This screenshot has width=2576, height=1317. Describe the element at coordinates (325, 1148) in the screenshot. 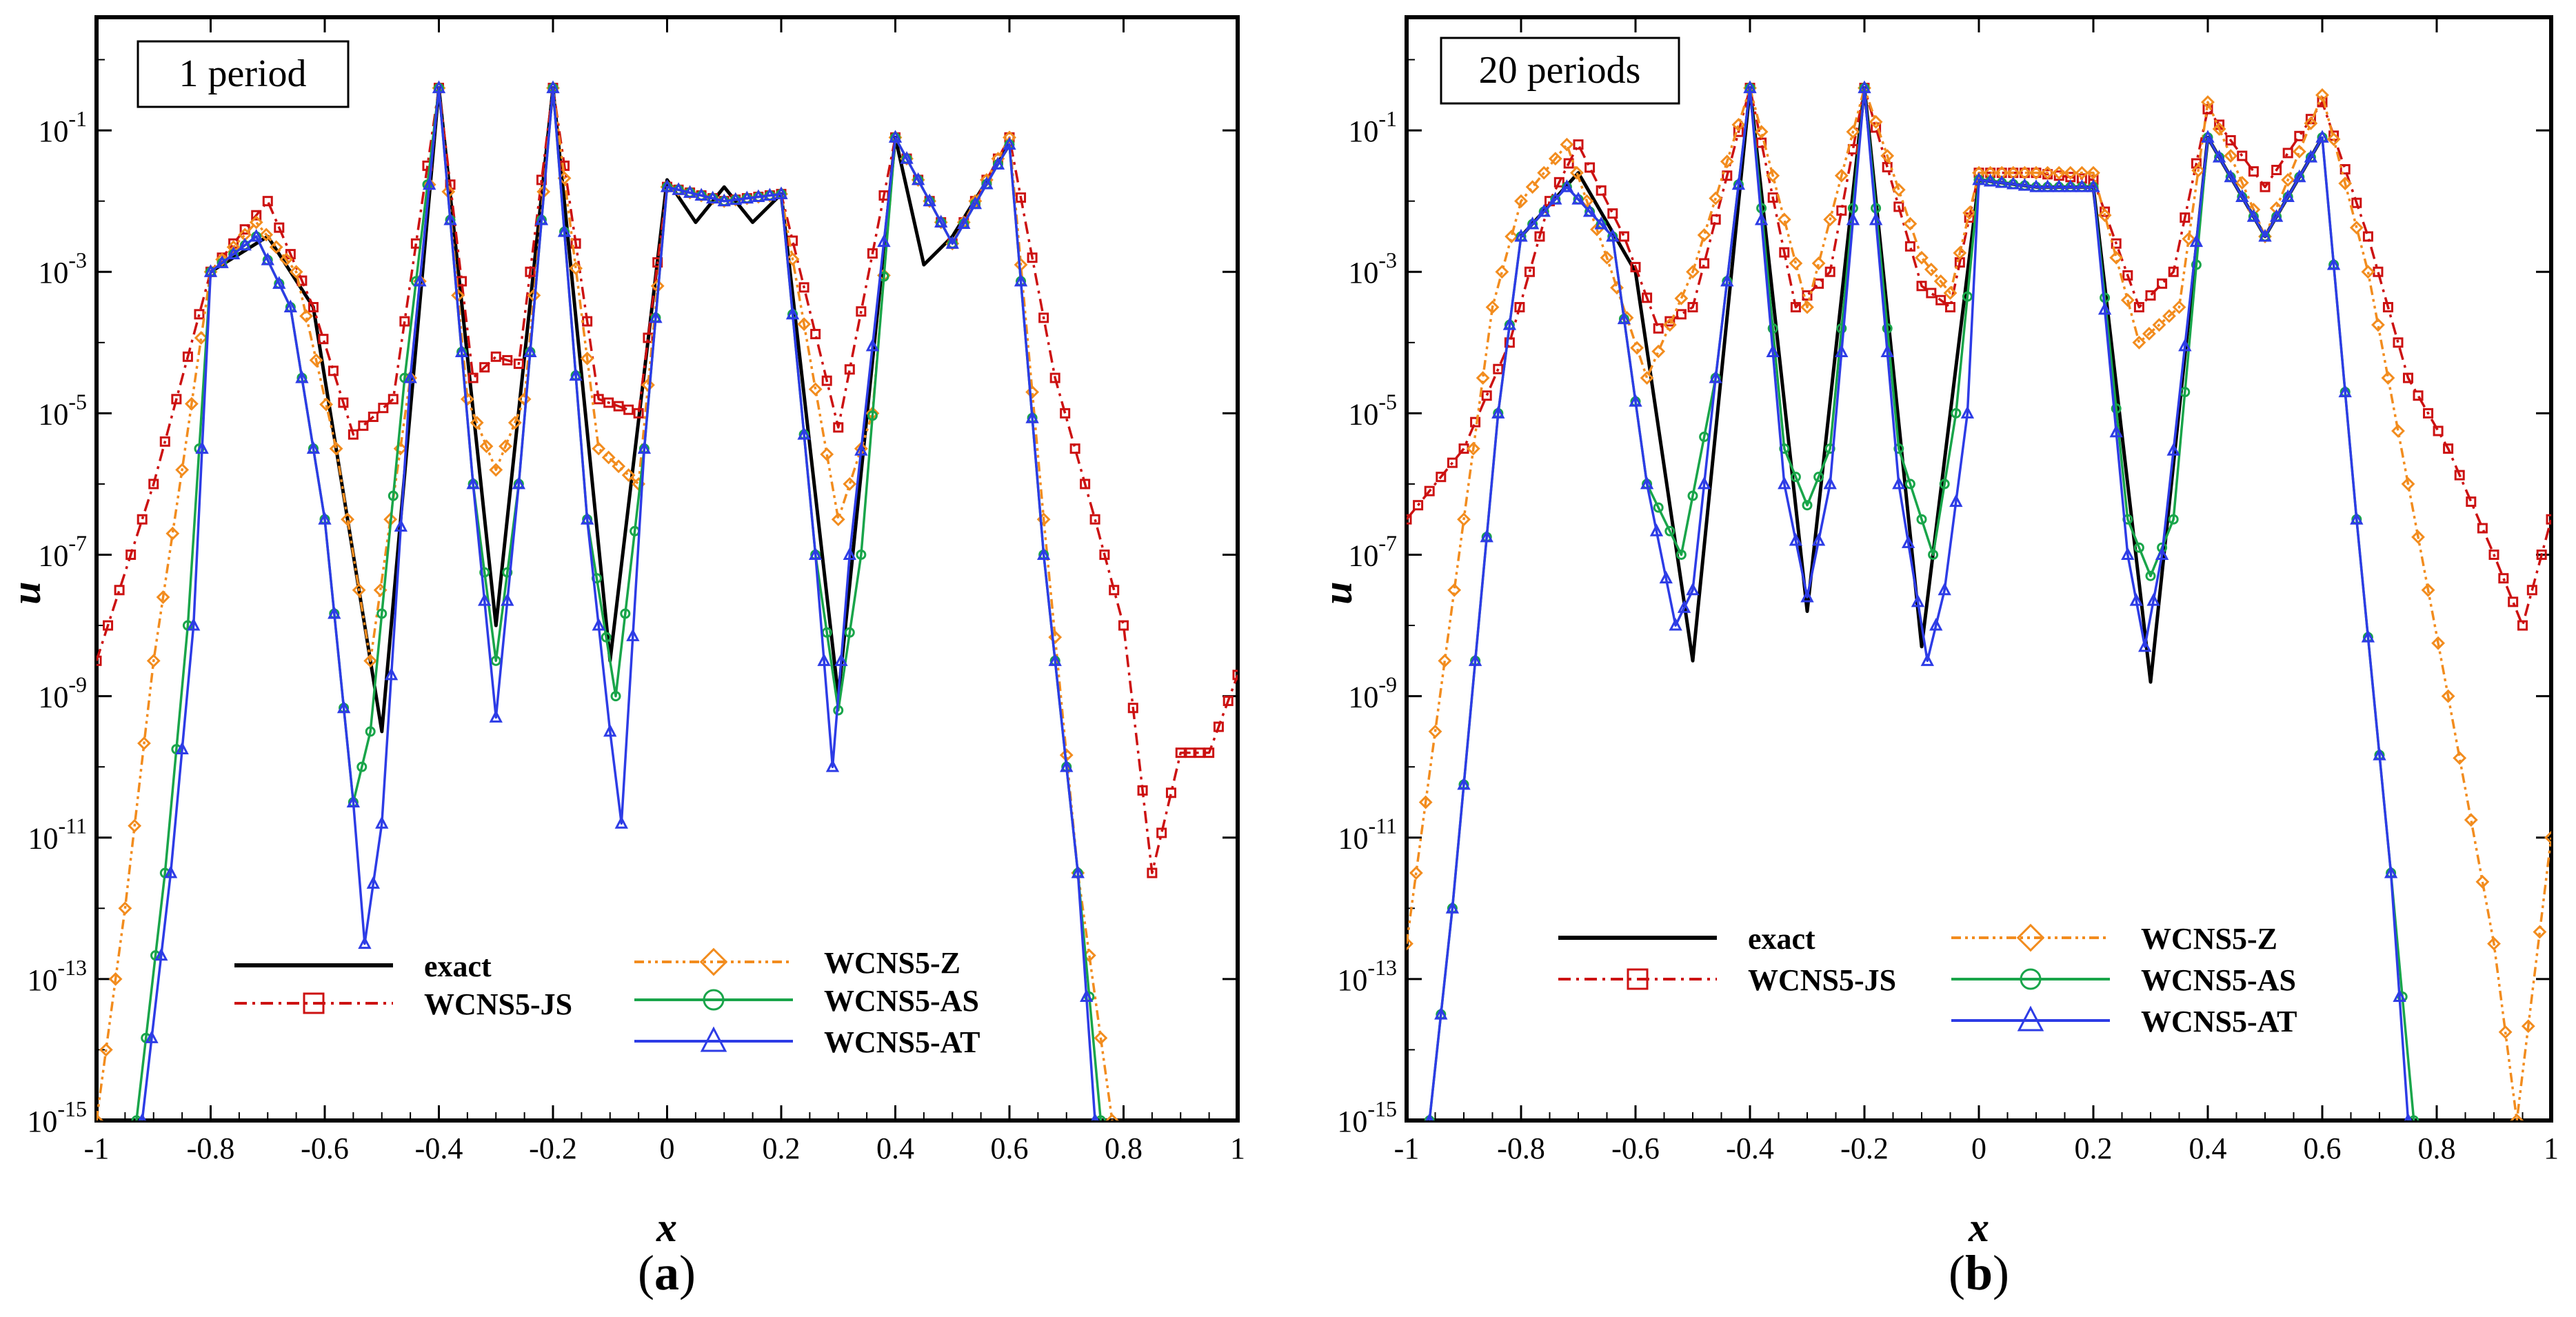

I see `x-tick-label: -0.6` at that location.